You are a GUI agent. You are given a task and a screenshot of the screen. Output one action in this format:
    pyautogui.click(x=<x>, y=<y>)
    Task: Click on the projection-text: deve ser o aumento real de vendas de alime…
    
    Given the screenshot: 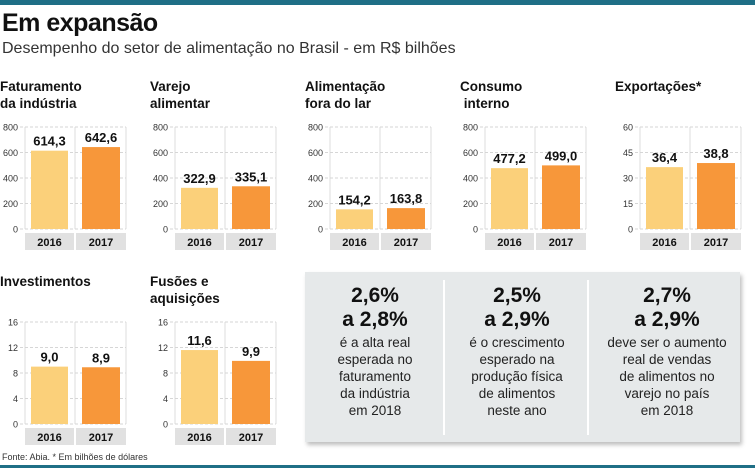 What is the action you would take?
    pyautogui.click(x=667, y=376)
    